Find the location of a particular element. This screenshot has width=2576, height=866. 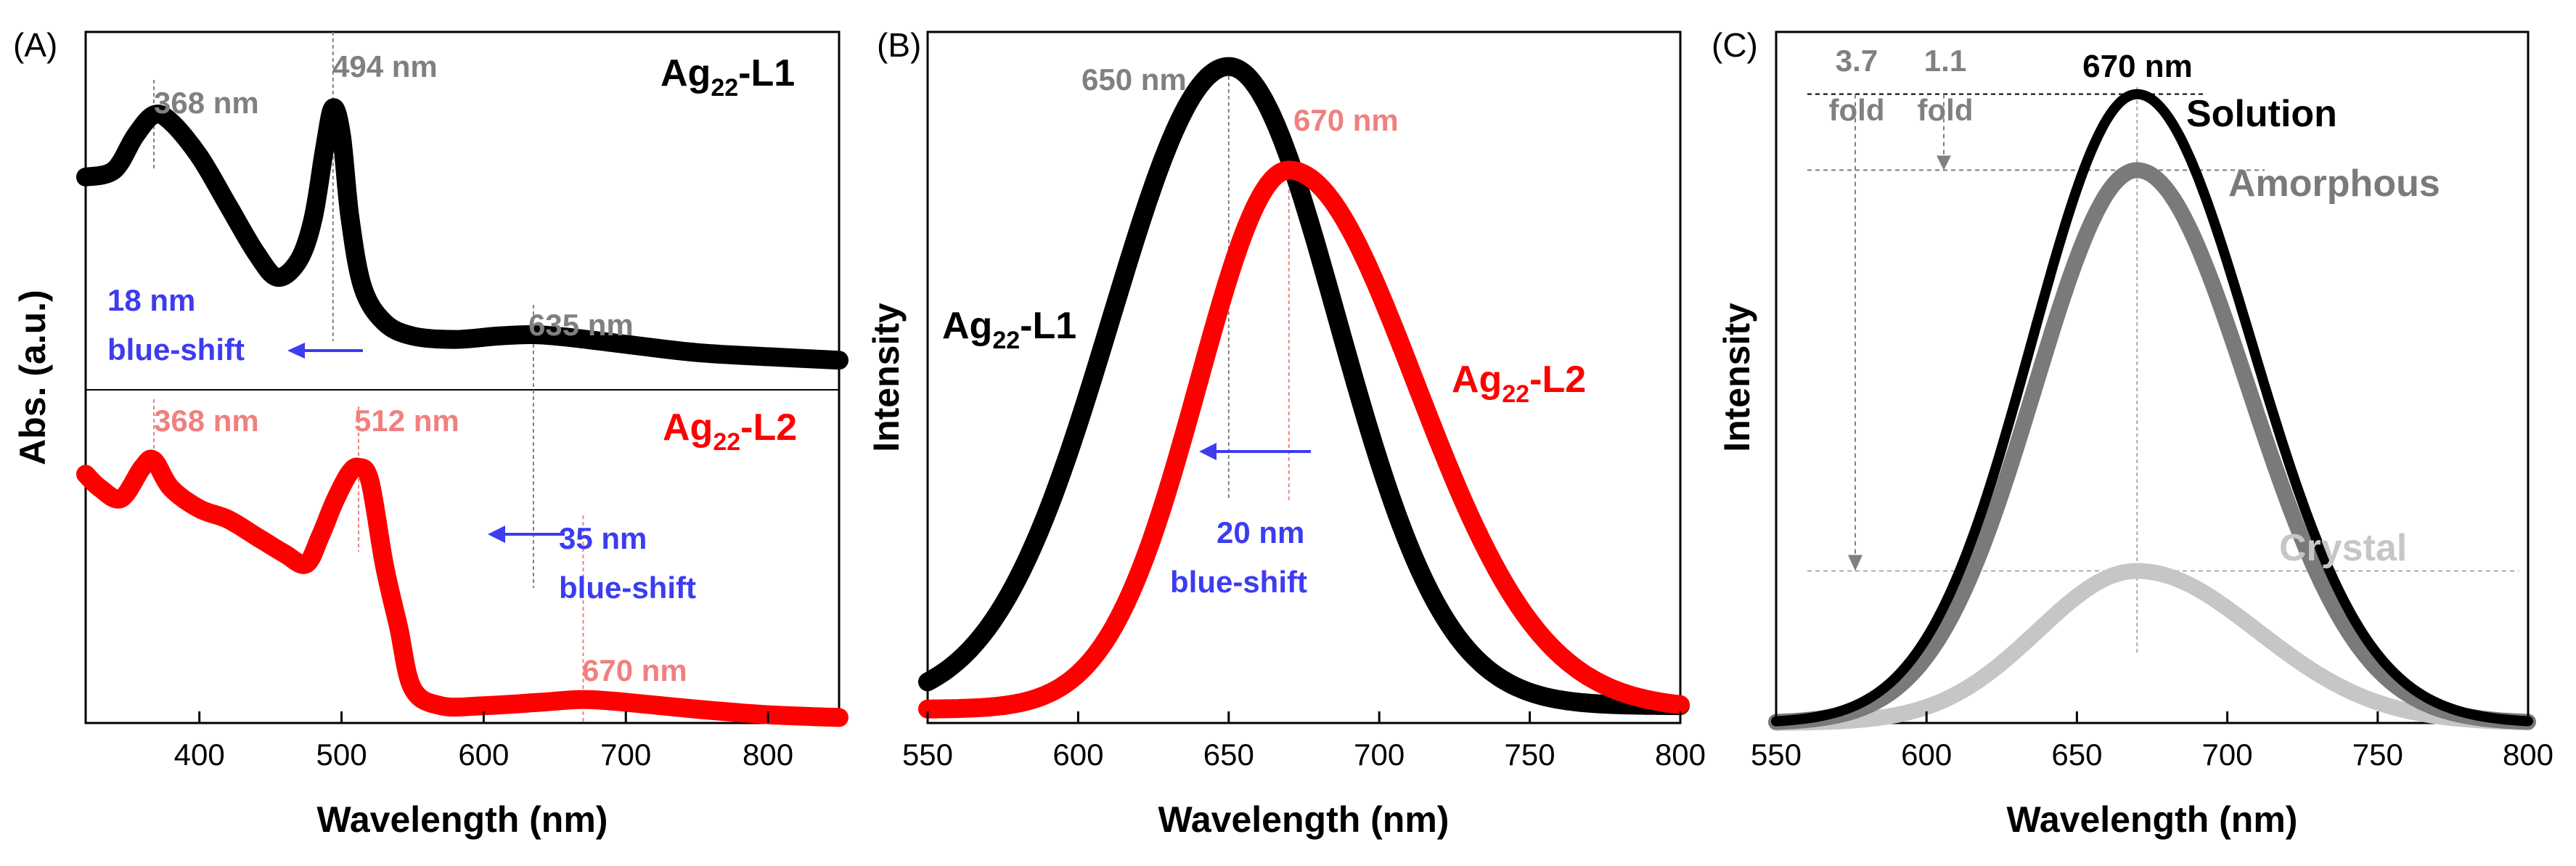

label-368nm-l2: 368 nm is located at coordinates (206, 421).